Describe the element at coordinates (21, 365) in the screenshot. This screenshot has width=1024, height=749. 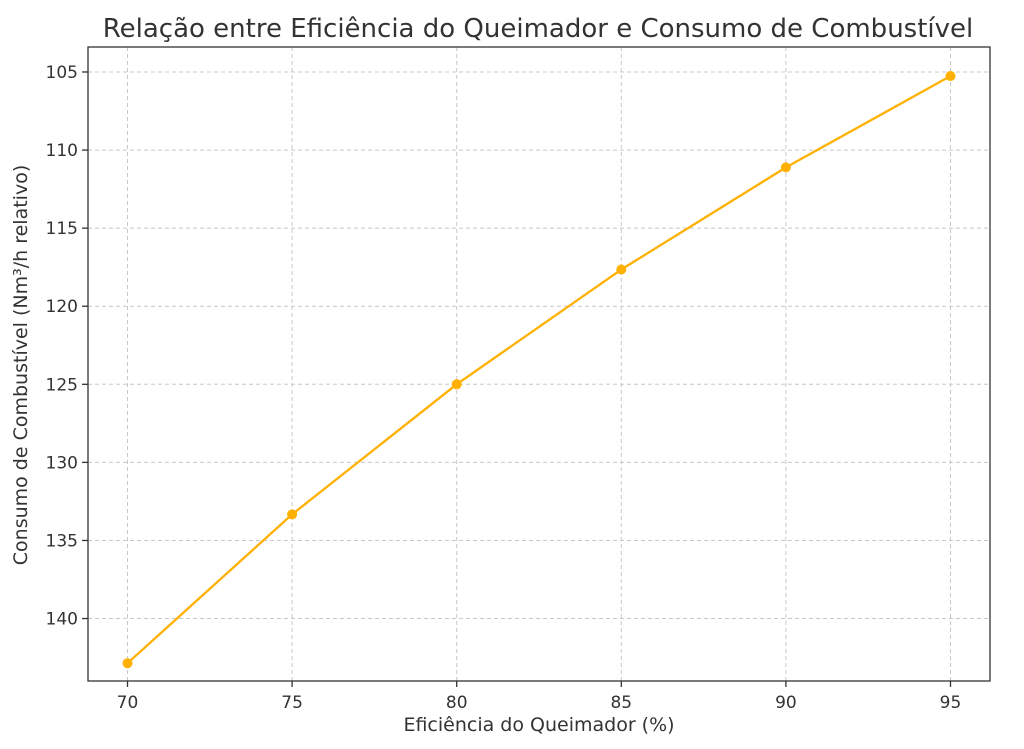
I see `y-axis-label: Consumo de Combustível (Nm³/h relativo)` at that location.